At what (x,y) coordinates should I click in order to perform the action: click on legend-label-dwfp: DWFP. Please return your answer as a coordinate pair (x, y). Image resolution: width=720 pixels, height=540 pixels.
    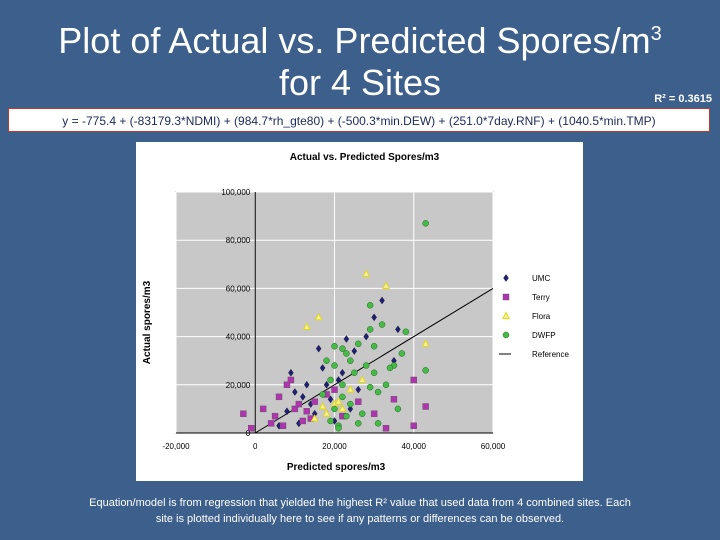
    Looking at the image, I should click on (544, 335).